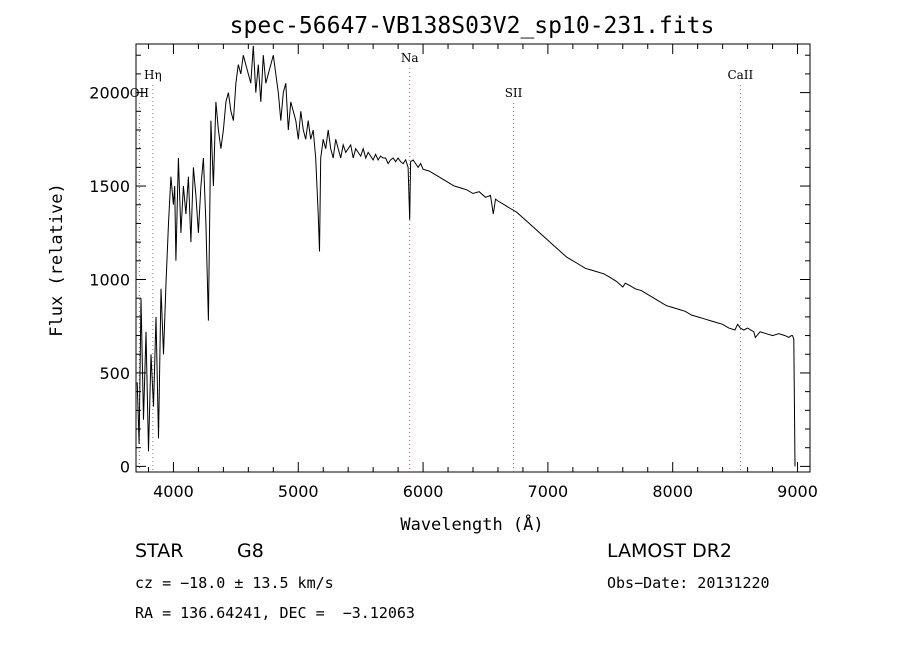 Image resolution: width=900 pixels, height=650 pixels. Describe the element at coordinates (410, 58) in the screenshot. I see `line-marker-label: Na` at that location.